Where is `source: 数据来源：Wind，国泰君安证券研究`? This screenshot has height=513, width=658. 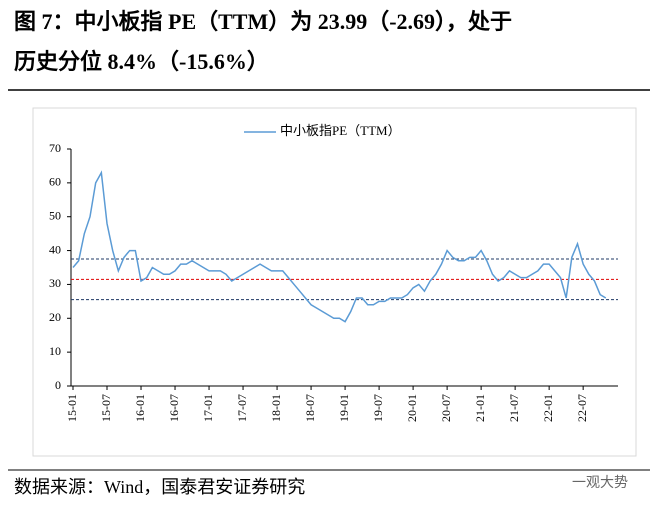
source: 数据来源：Wind，国泰君安证券研究 is located at coordinates (159, 487).